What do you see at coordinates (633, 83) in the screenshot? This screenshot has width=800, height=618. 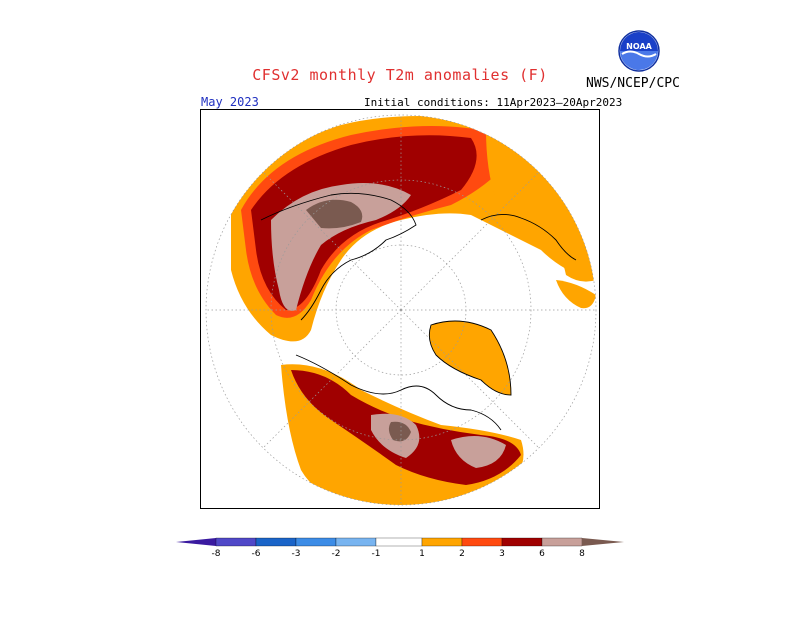 I see `agency-label: NWS/NCEP/CPC` at bounding box center [633, 83].